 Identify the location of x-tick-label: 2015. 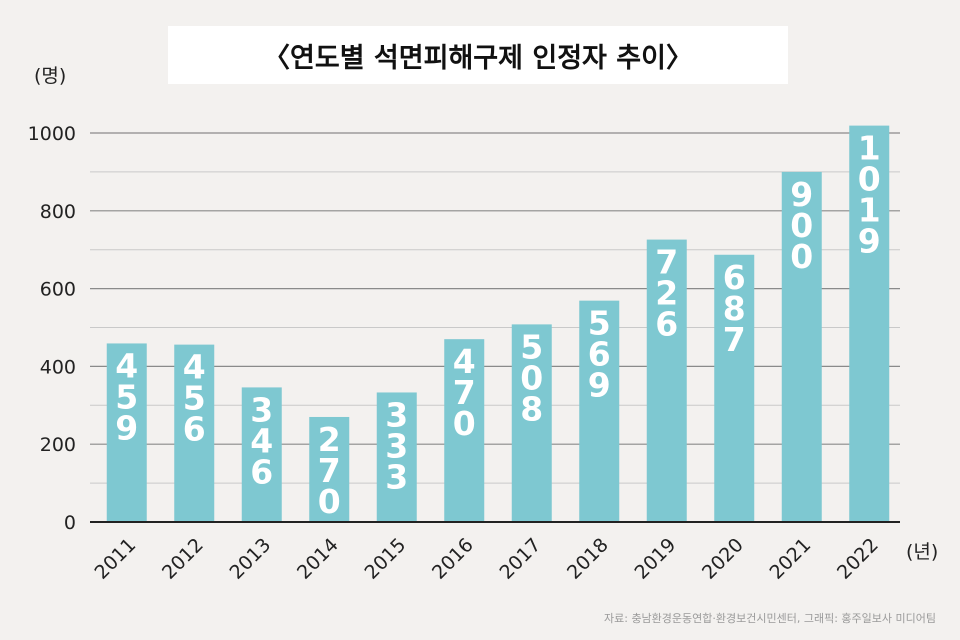
(386, 559).